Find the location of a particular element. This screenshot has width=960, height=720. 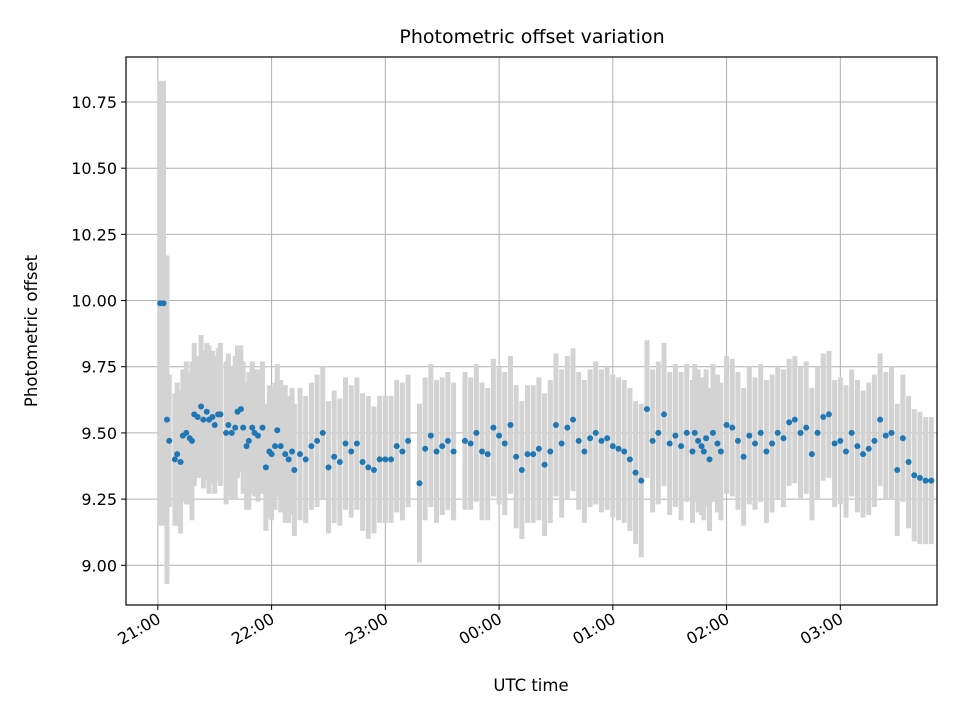

y-axis-label: Photometric offset is located at coordinates (31, 330).